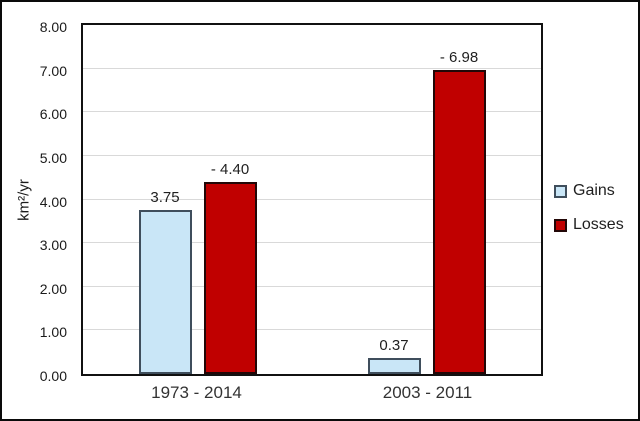 The height and width of the screenshot is (421, 640). What do you see at coordinates (560, 225) in the screenshot?
I see `losses-swatch-icon` at bounding box center [560, 225].